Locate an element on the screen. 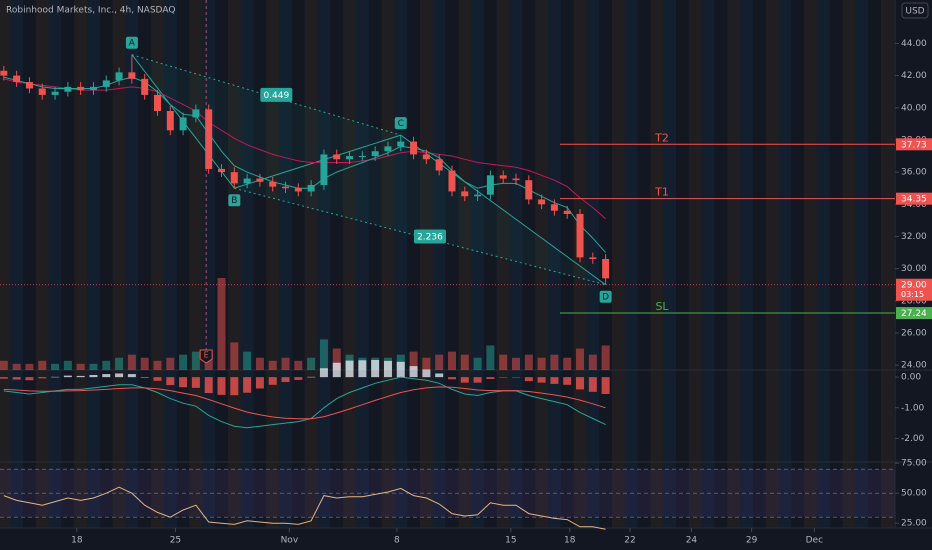  earnings-badge is located at coordinates (206, 356).